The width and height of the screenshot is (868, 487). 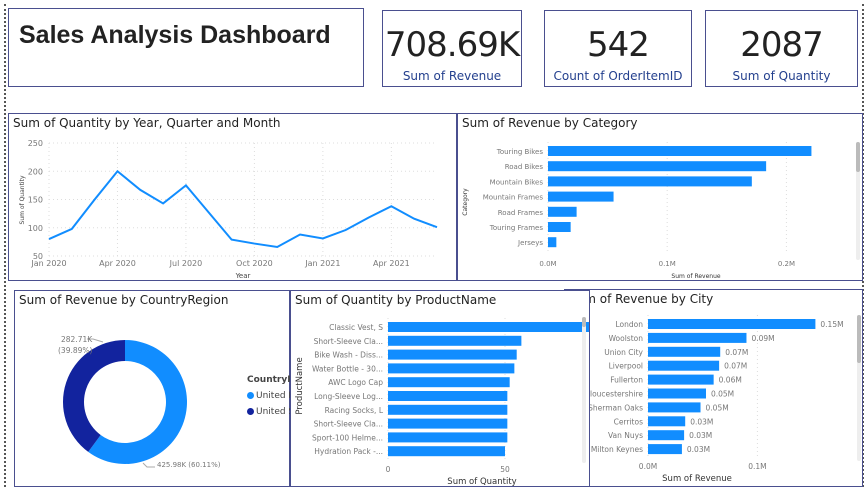 What do you see at coordinates (615, 407) in the screenshot?
I see `category-label: Sherman Oaks` at bounding box center [615, 407].